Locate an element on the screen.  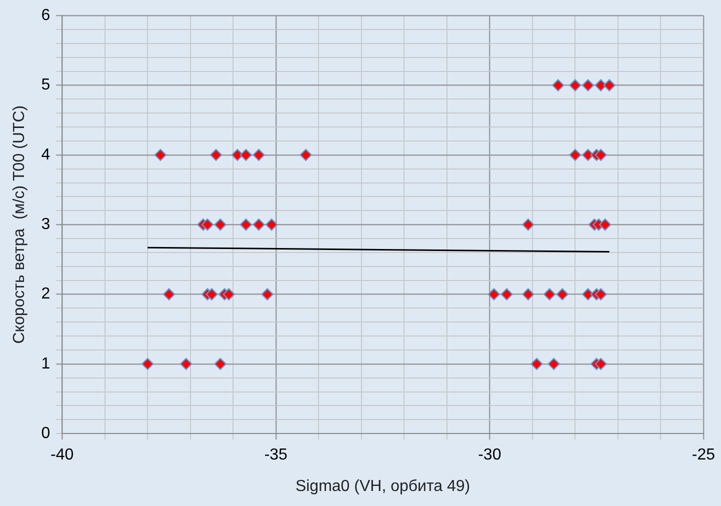
x-tick-label: -25 is located at coordinates (704, 455).